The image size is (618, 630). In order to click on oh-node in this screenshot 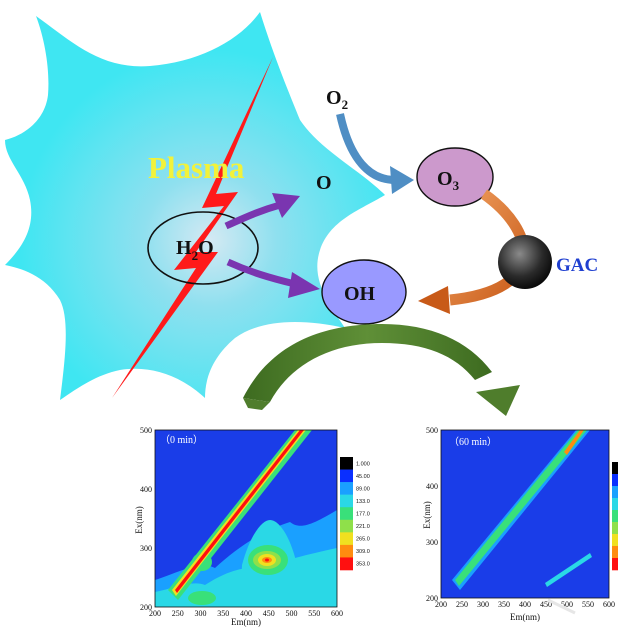, I will do `click(364, 292)`.